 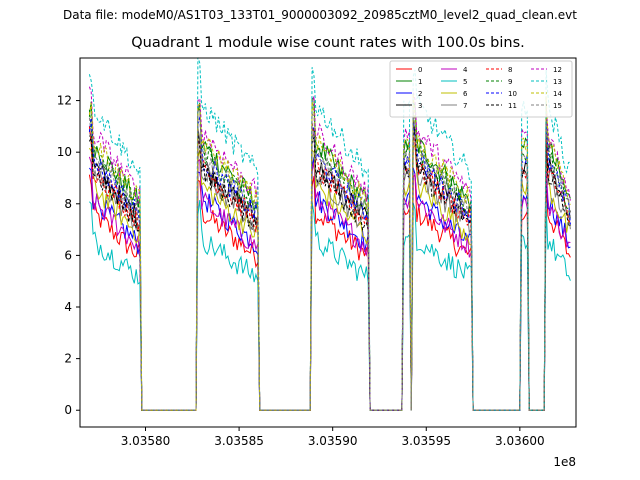 What do you see at coordinates (564, 462) in the screenshot?
I see `x-offset-label: 1e8` at bounding box center [564, 462].